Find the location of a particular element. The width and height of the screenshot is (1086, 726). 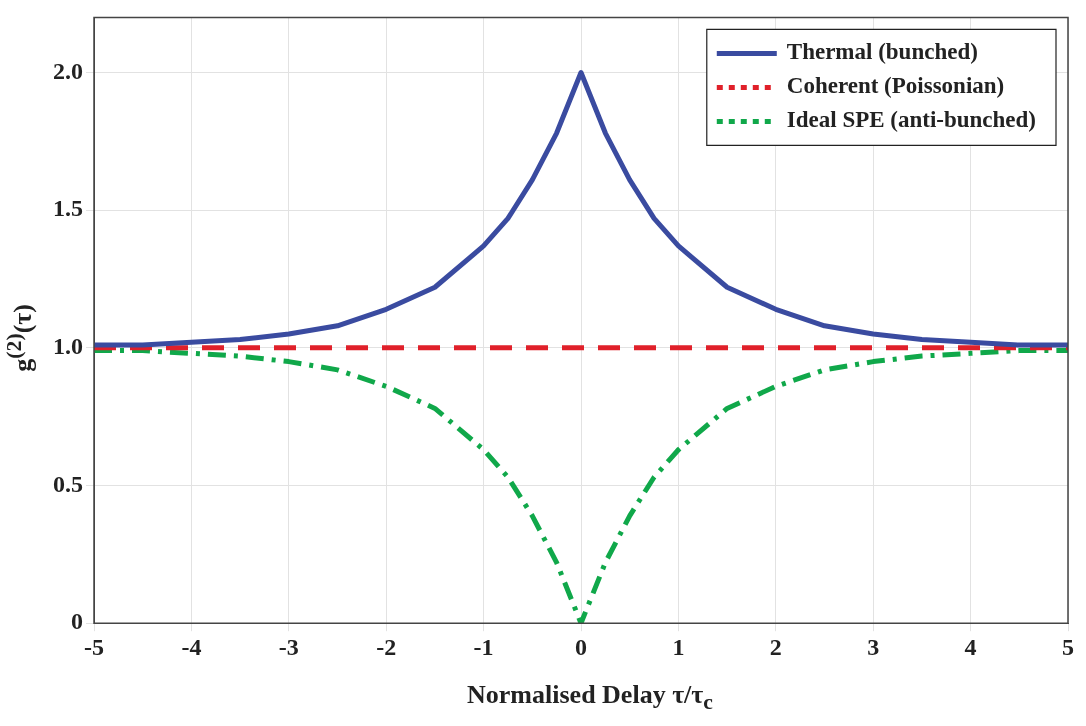

legend-label: Coherent (Poissonian) is located at coordinates (895, 86).